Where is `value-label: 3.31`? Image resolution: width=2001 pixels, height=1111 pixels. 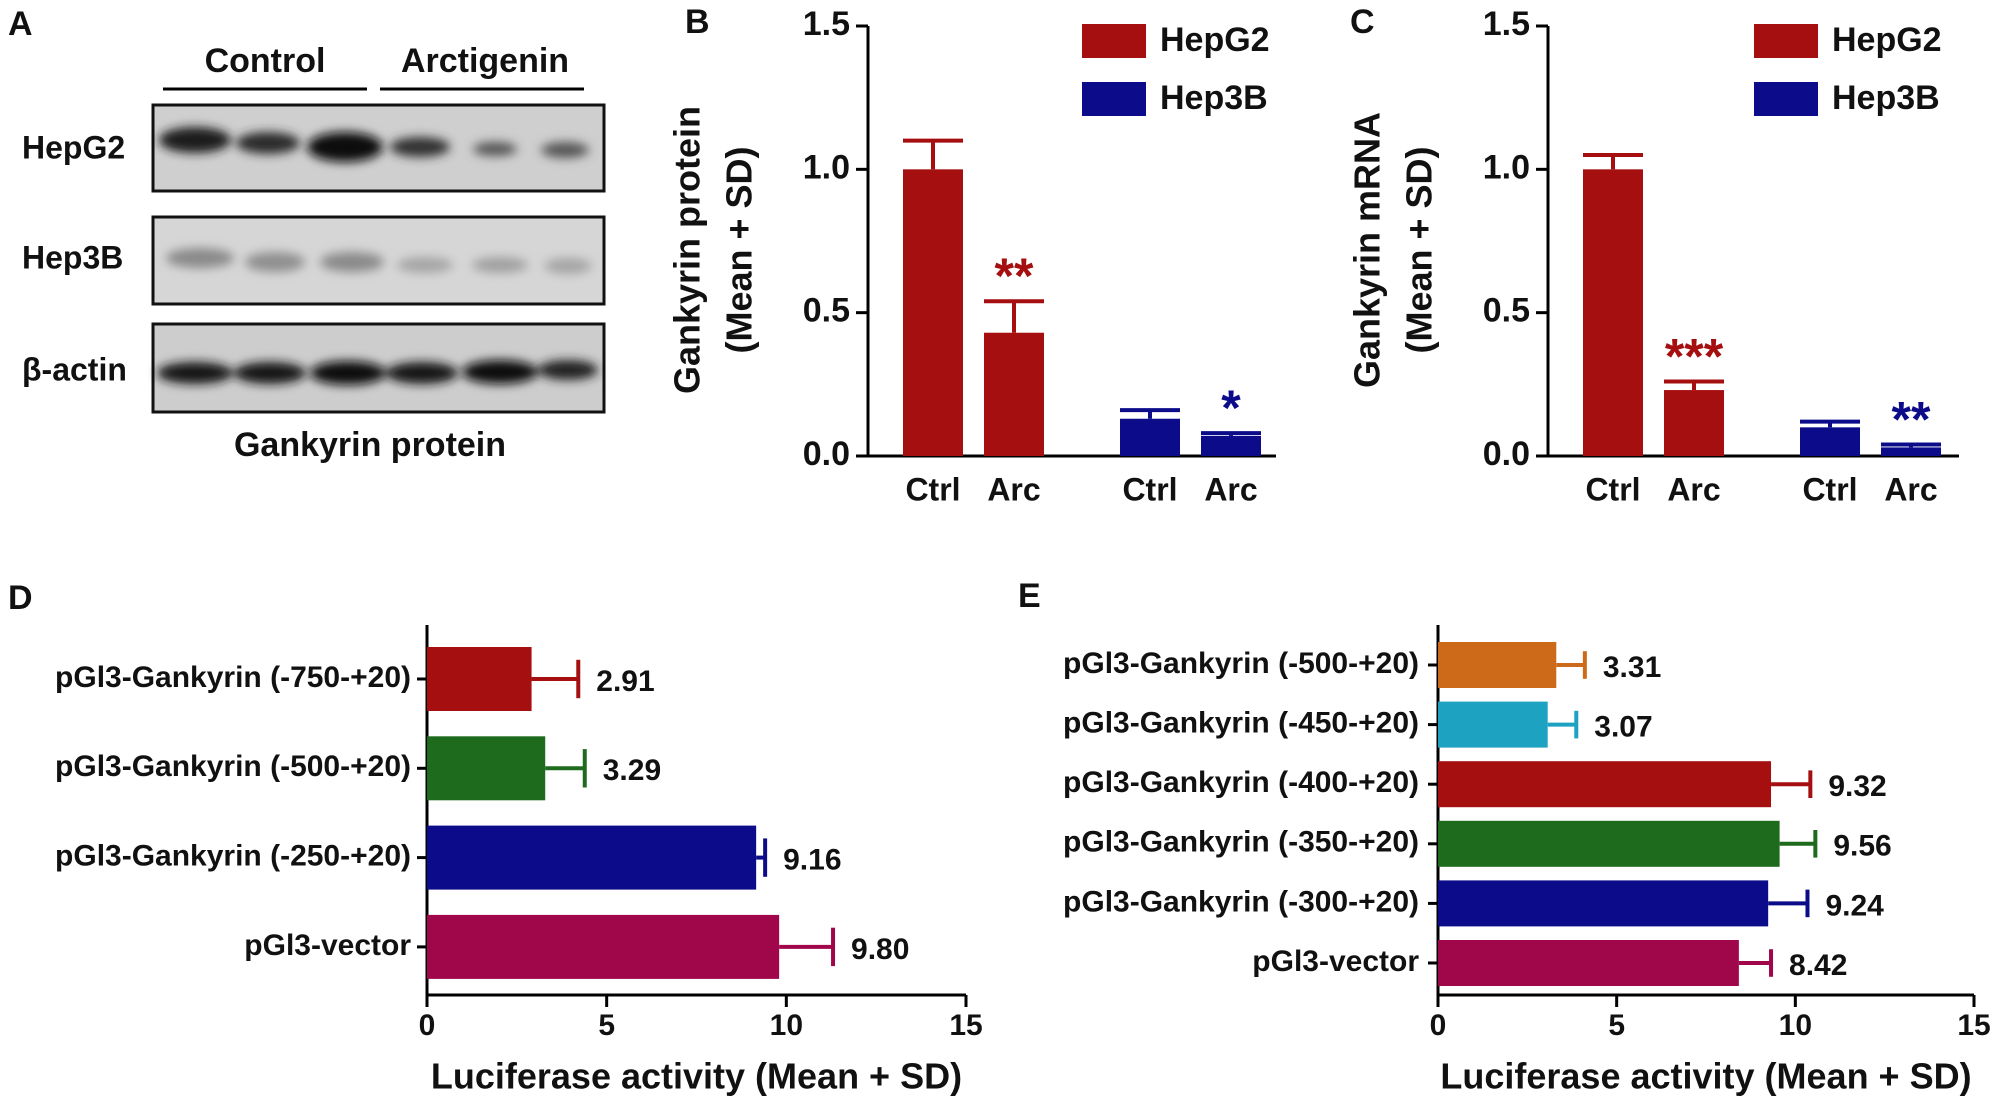
value-label: 3.31 is located at coordinates (1632, 667).